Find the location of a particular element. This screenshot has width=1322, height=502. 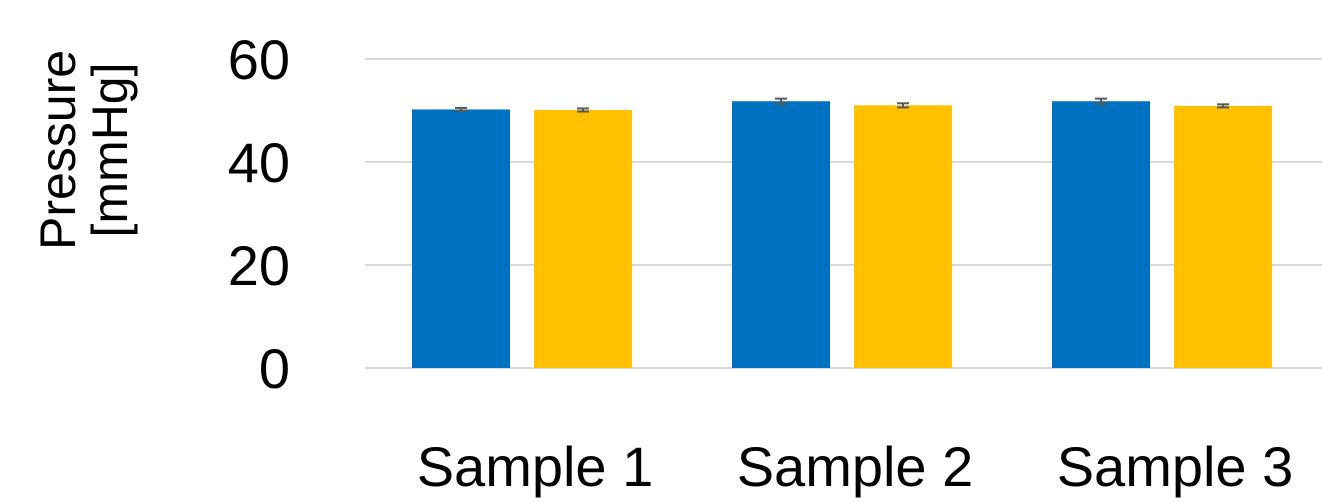

y-axis-title-line-1: Pressure is located at coordinates (58, 150).